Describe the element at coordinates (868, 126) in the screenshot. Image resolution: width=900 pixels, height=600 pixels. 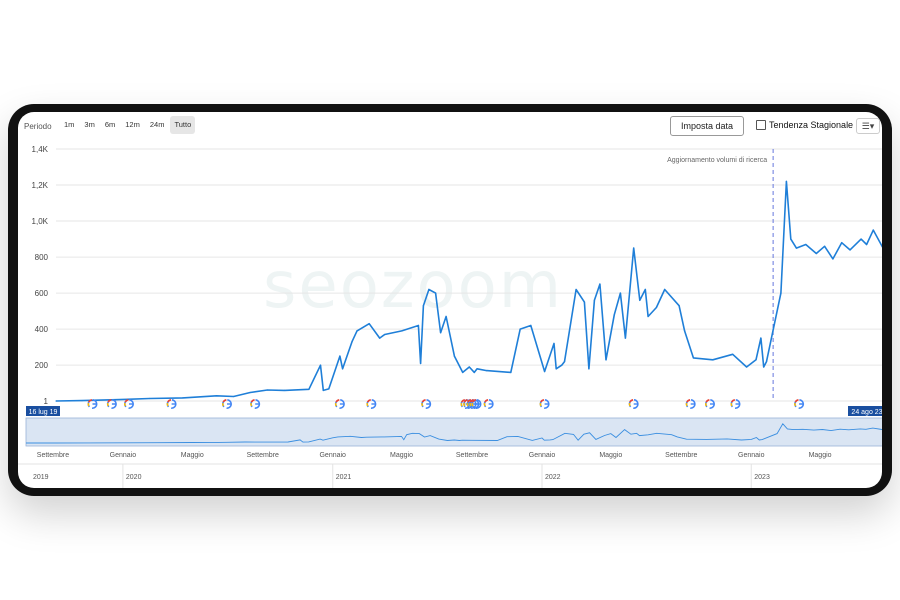
I see `hamburger-menu-icon: ☰▾` at that location.